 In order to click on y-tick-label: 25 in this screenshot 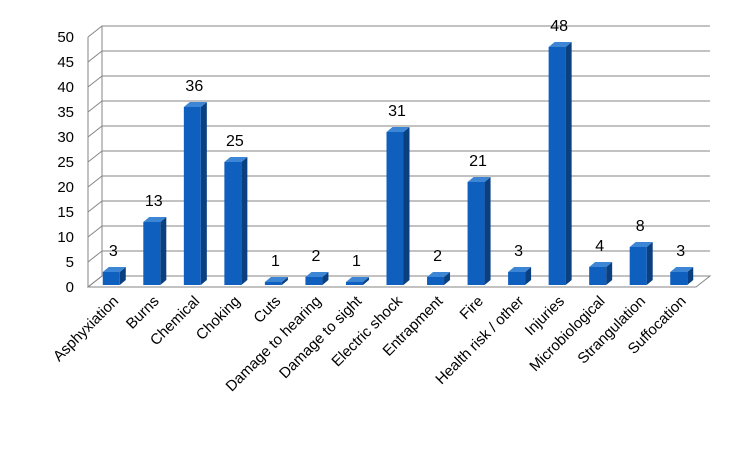, I will do `click(65, 162)`.